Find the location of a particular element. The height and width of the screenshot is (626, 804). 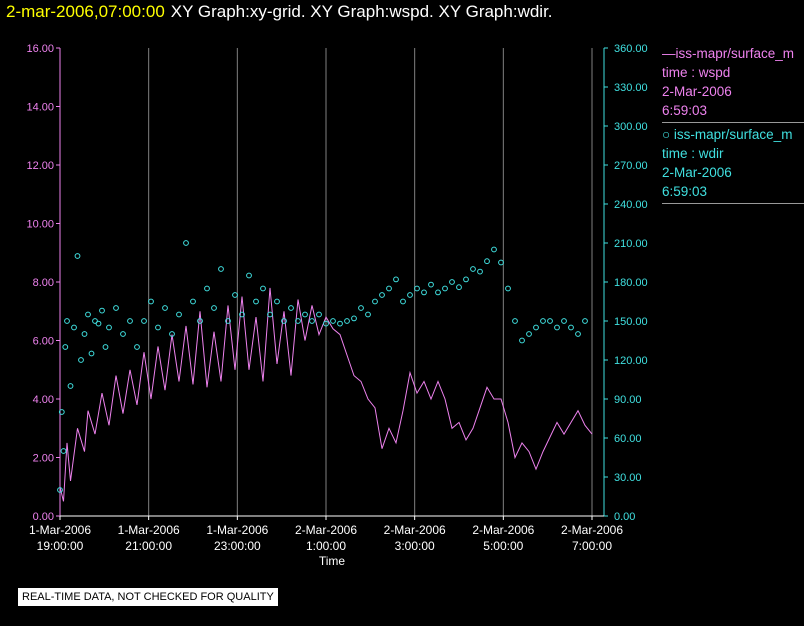

left-tick-label: 6.00 is located at coordinates (43, 342).